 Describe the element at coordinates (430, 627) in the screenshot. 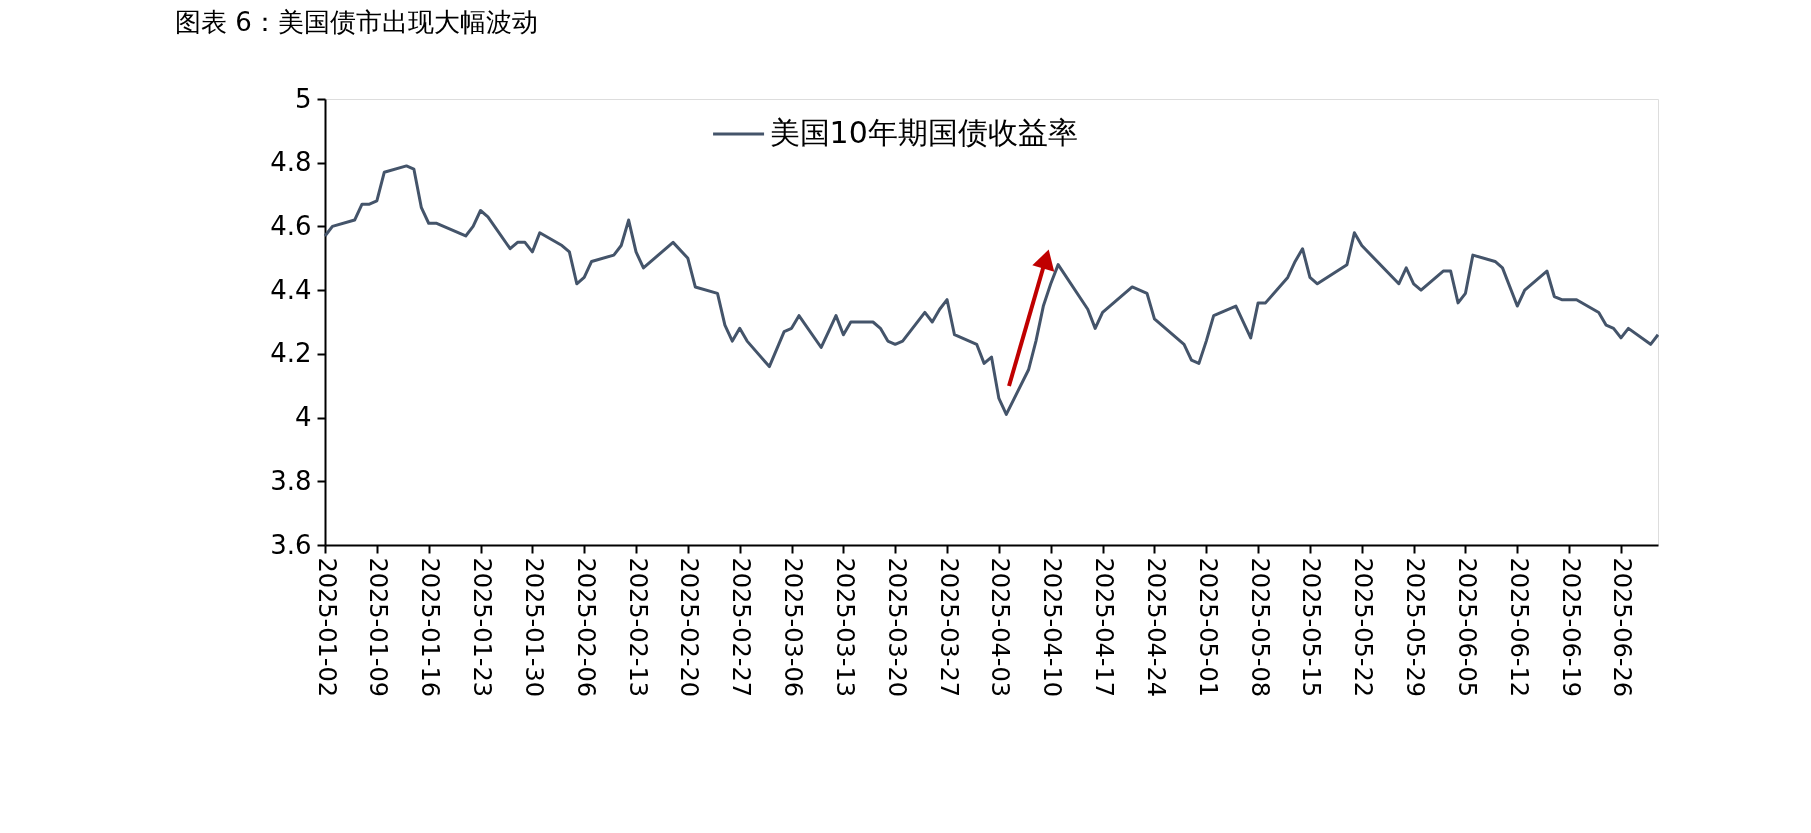

I see `x-tick-label: 2025-01-16` at that location.